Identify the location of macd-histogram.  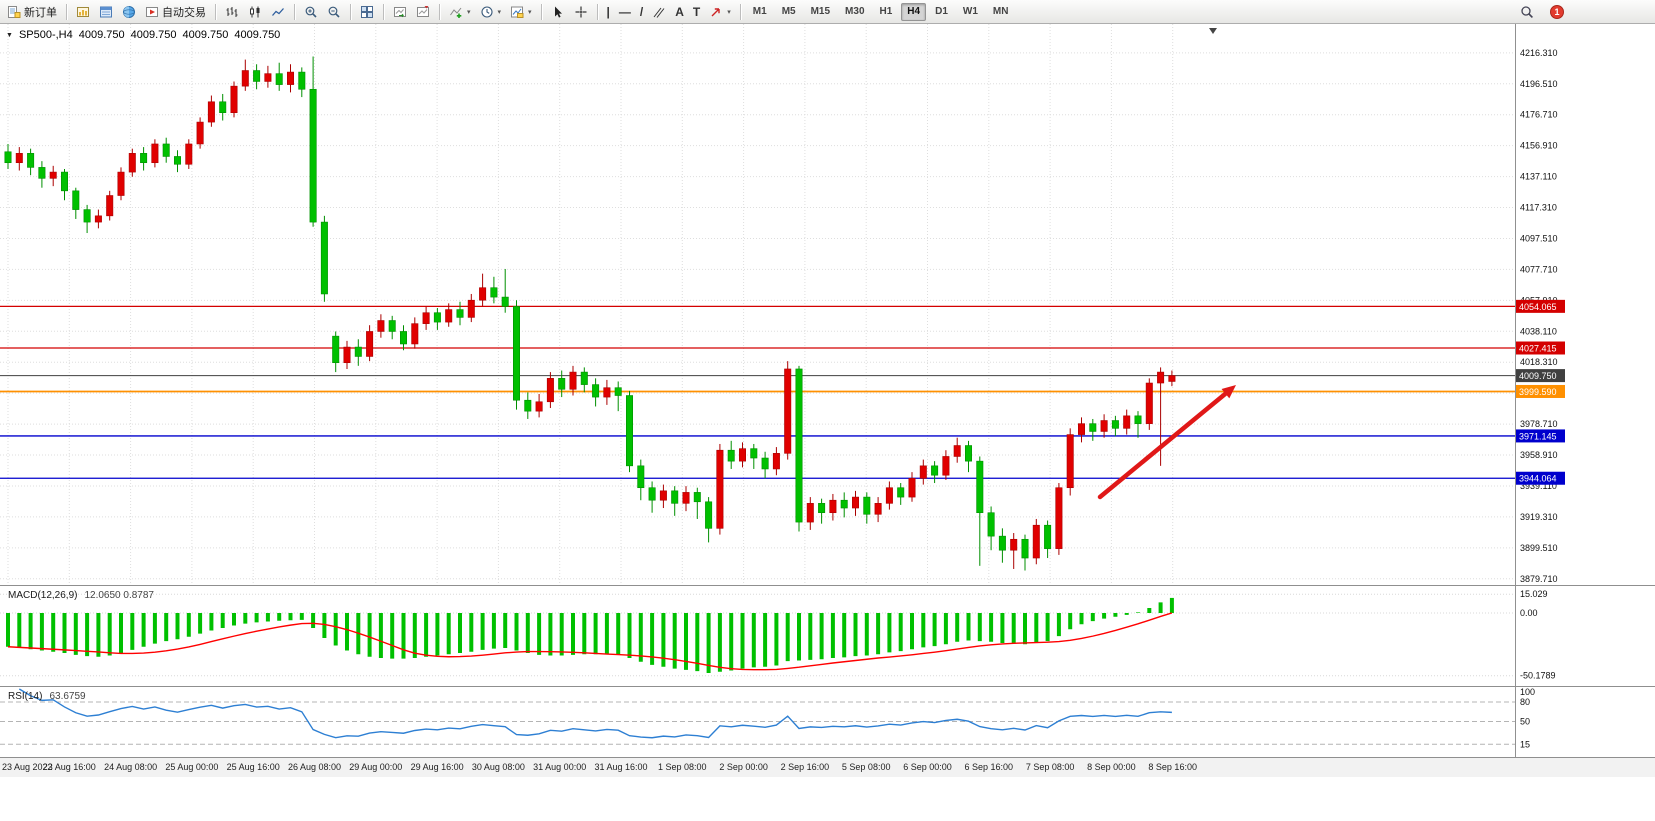
(590, 635).